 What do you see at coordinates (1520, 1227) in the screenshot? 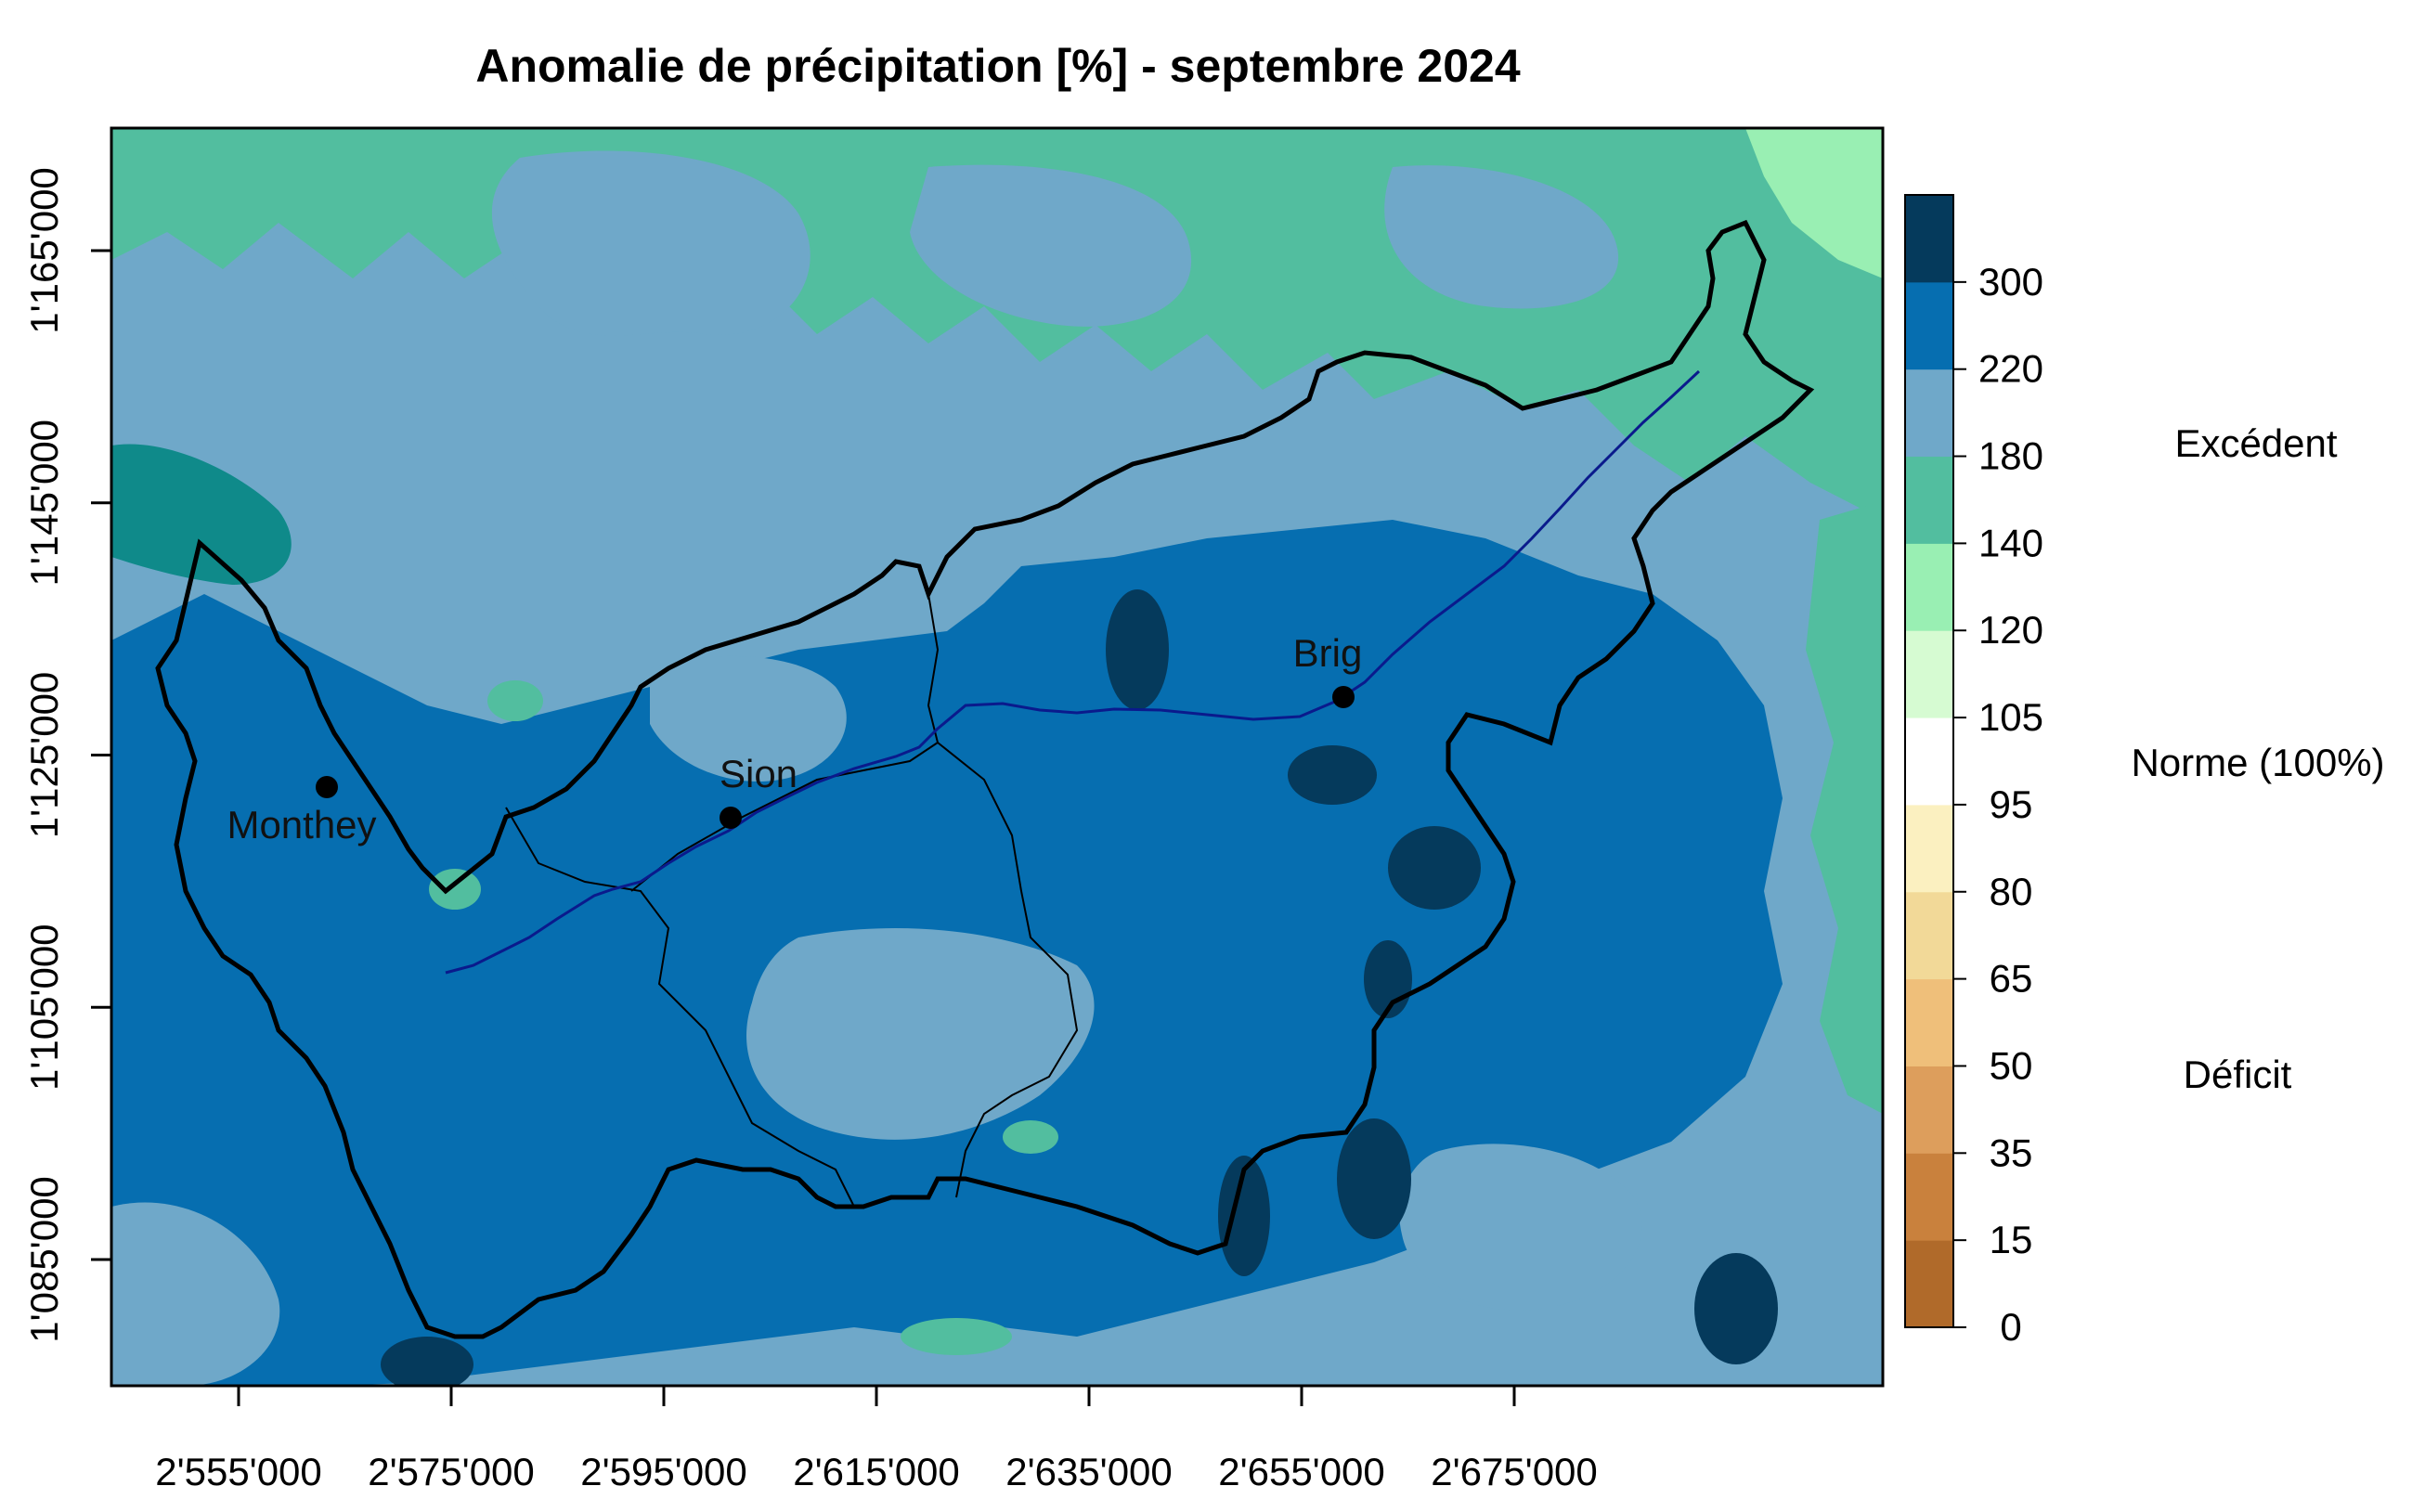
I see `class-180-220-patch-south-east` at bounding box center [1520, 1227].